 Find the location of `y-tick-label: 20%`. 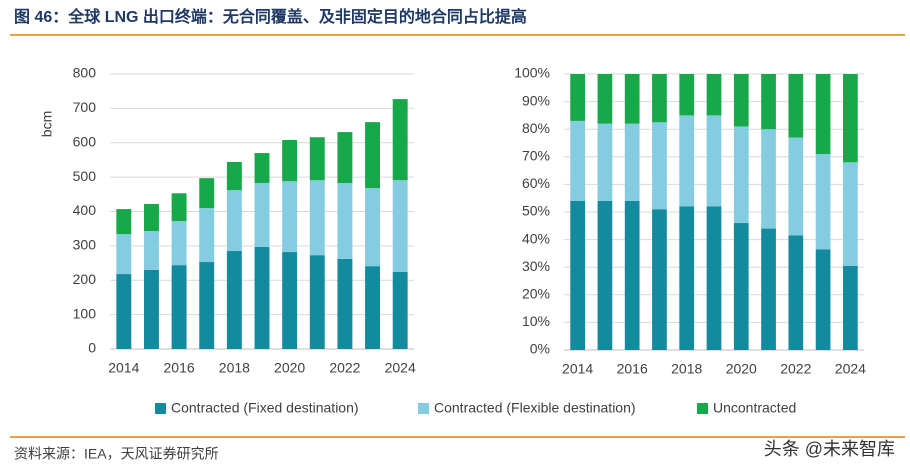

y-tick-label: 20% is located at coordinates (536, 294).